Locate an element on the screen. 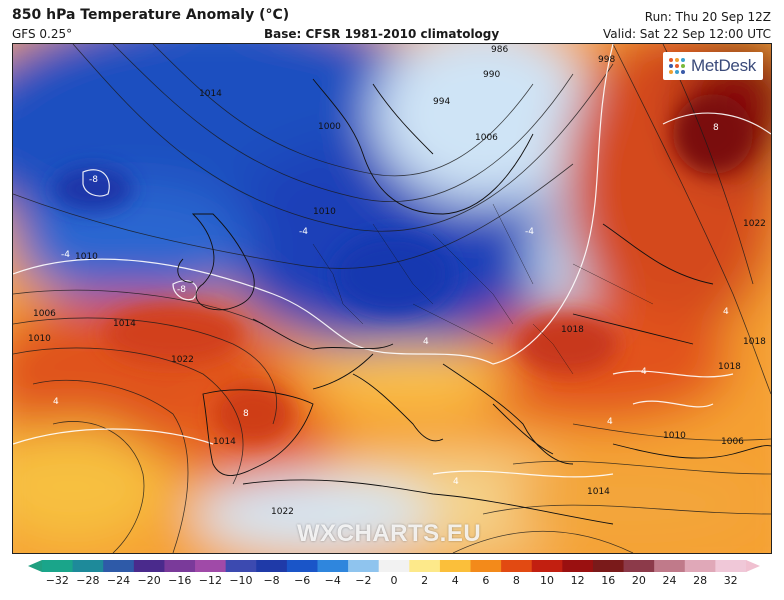 This screenshot has width=784, height=600. climatology-base-label: Base: CFSR 1981-2010 climatology is located at coordinates (382, 34).